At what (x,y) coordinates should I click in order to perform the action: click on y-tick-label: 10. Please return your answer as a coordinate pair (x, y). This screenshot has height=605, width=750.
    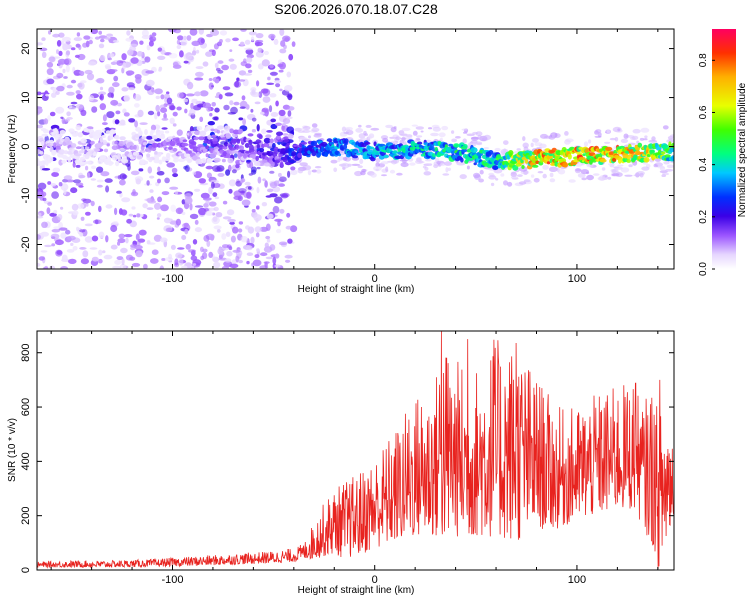
    Looking at the image, I should click on (26, 97).